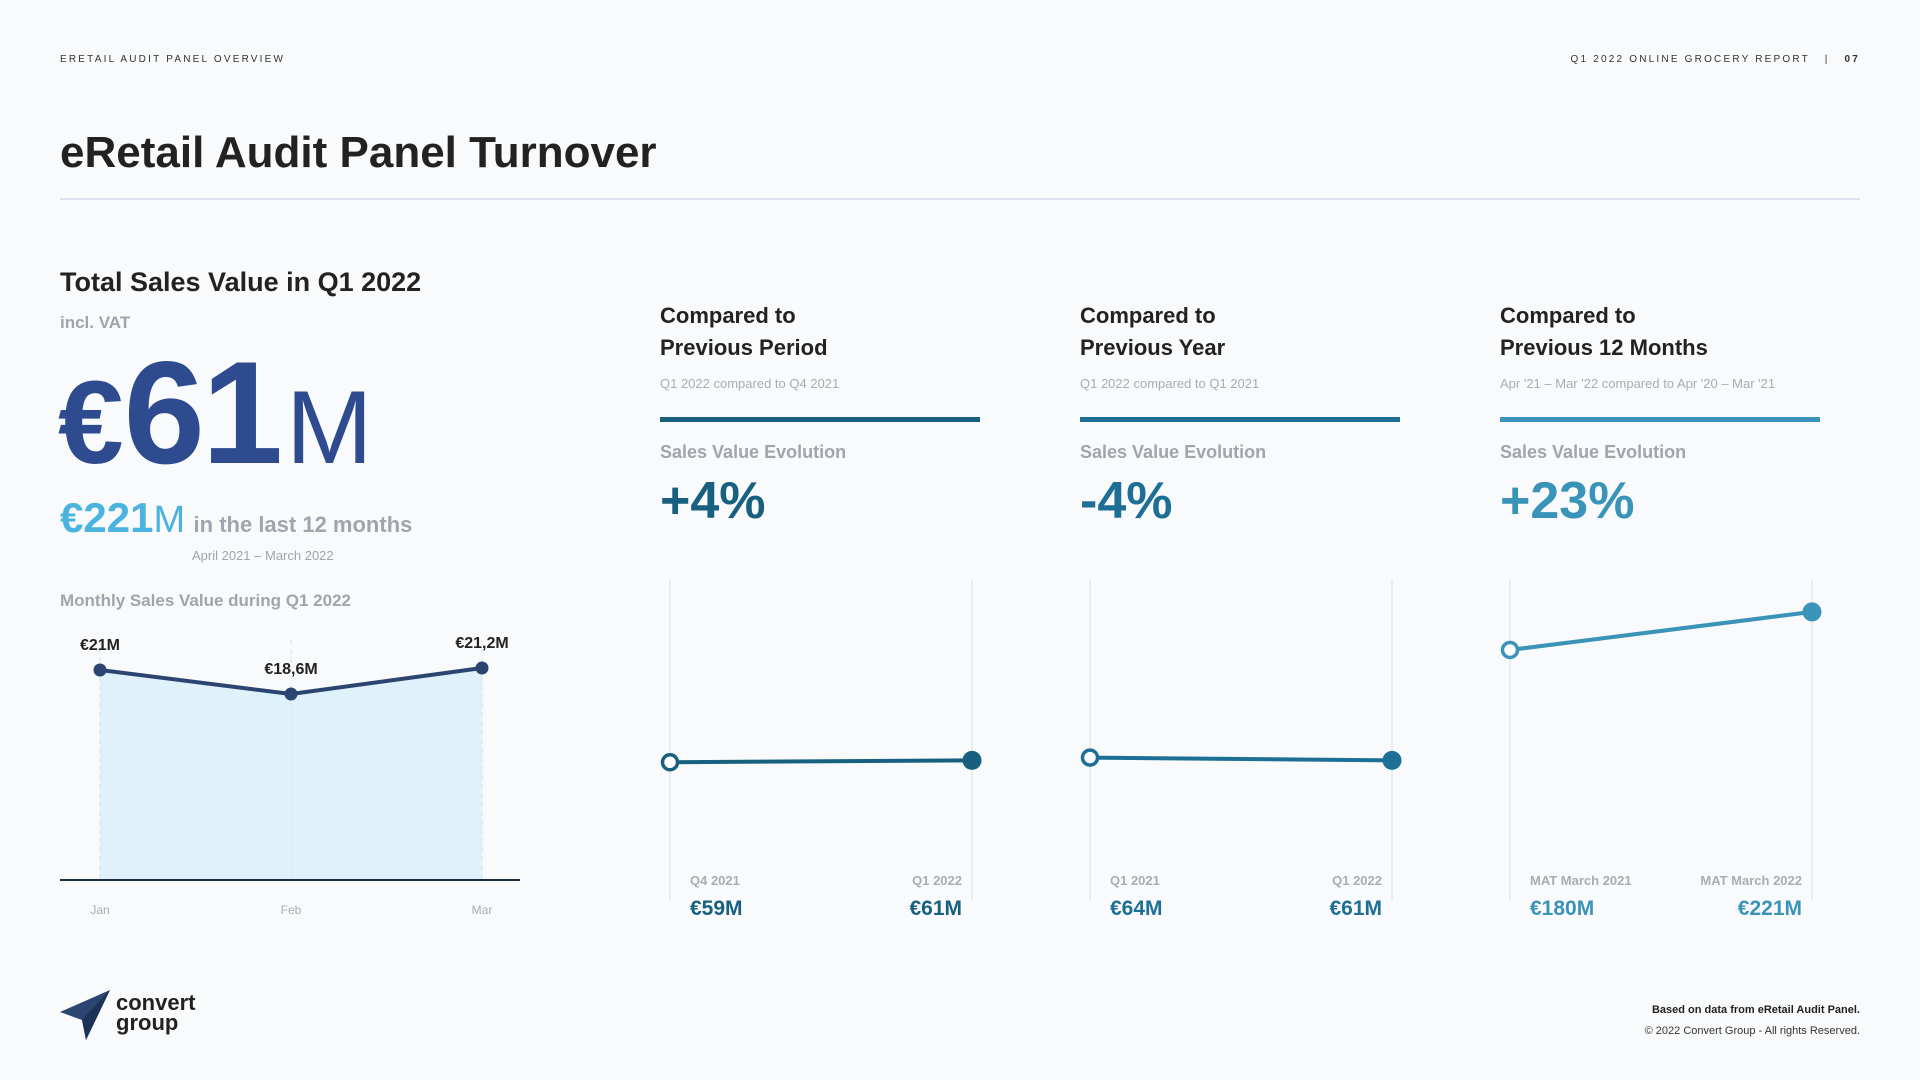  What do you see at coordinates (1136, 908) in the screenshot?
I see `start-value-label: €64M` at bounding box center [1136, 908].